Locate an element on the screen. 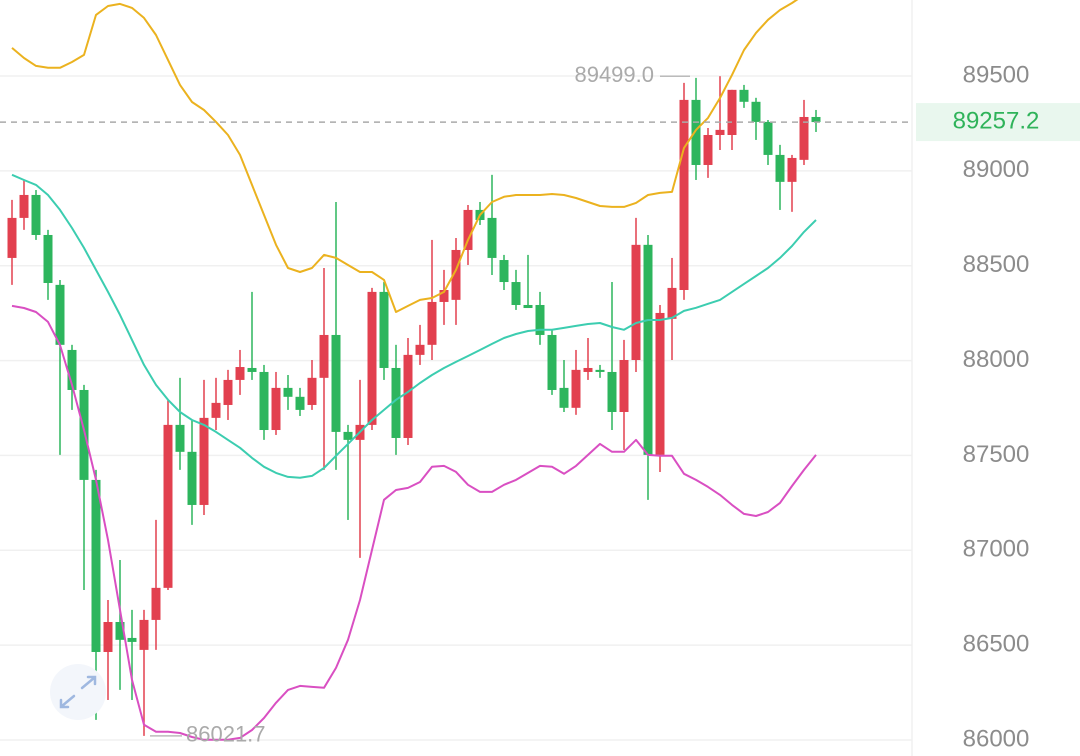 The image size is (1080, 756). y-tick-label: 87000 is located at coordinates (996, 549).